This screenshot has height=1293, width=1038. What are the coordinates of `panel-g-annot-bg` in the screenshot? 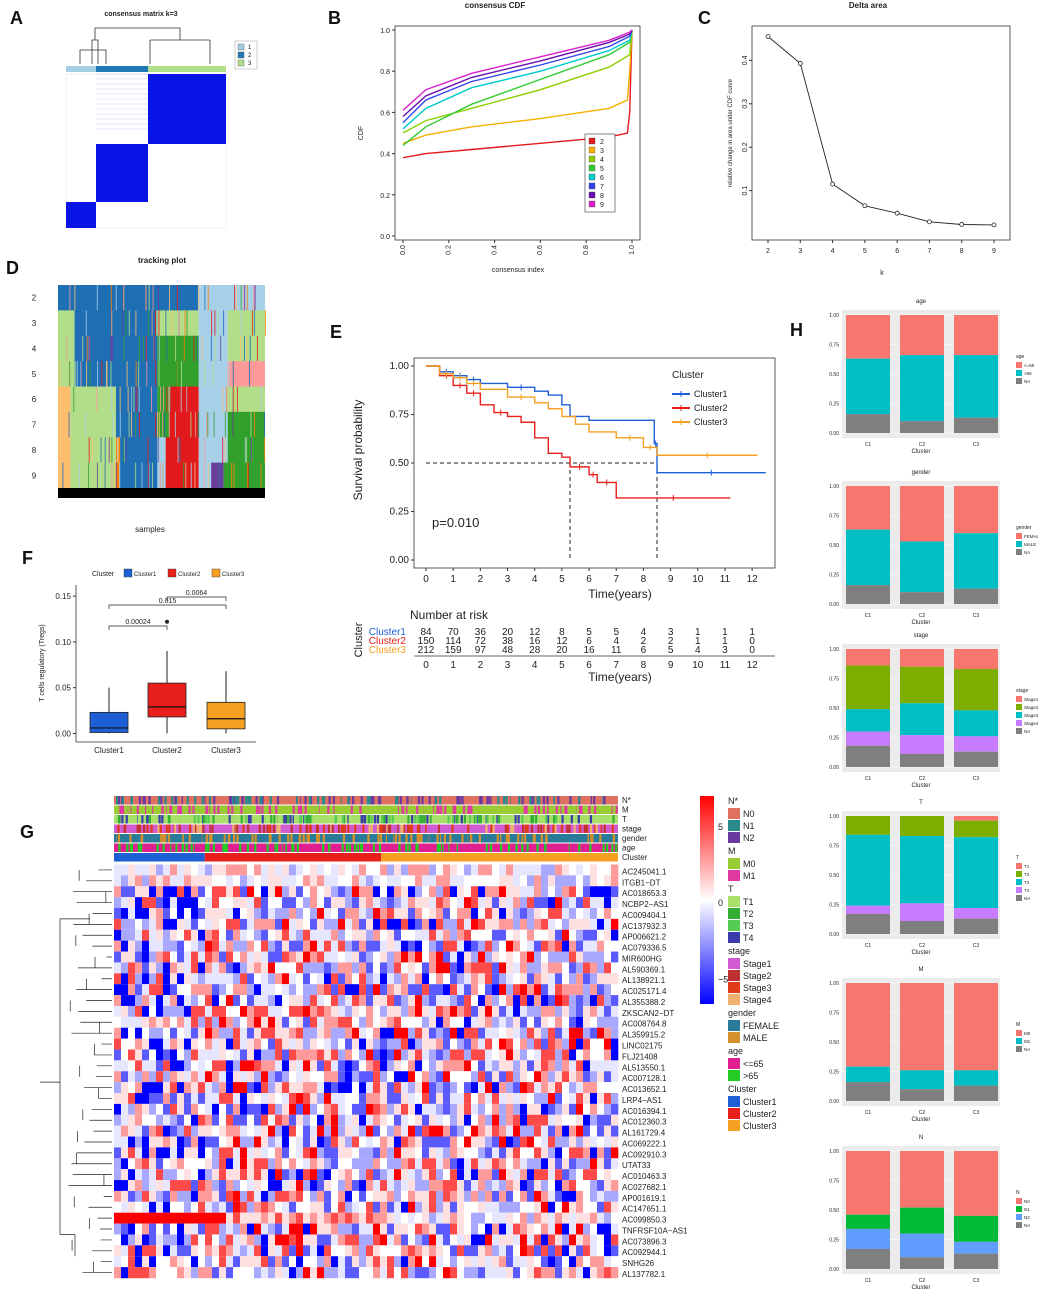 It's located at (366, 809).